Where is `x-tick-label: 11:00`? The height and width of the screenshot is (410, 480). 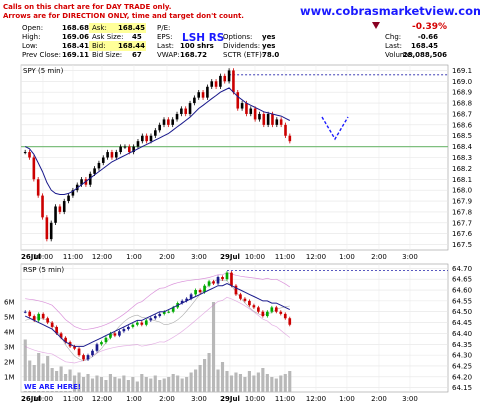
x-tick-label: 11:00 is located at coordinates (285, 399).